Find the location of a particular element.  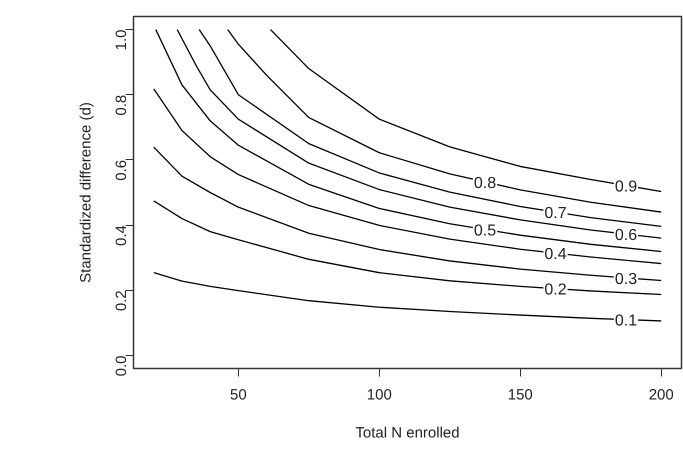

y-tick-label: 1.0 is located at coordinates (121, 40).